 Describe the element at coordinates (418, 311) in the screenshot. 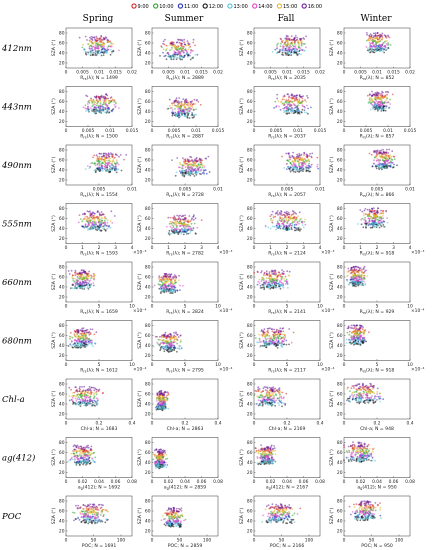

I see `x-scale-multiplier: ×10⁻⁴` at that location.